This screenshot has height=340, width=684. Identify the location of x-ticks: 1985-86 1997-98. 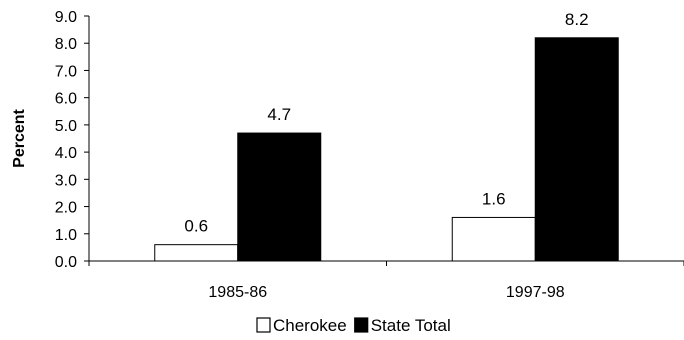
(386, 281).